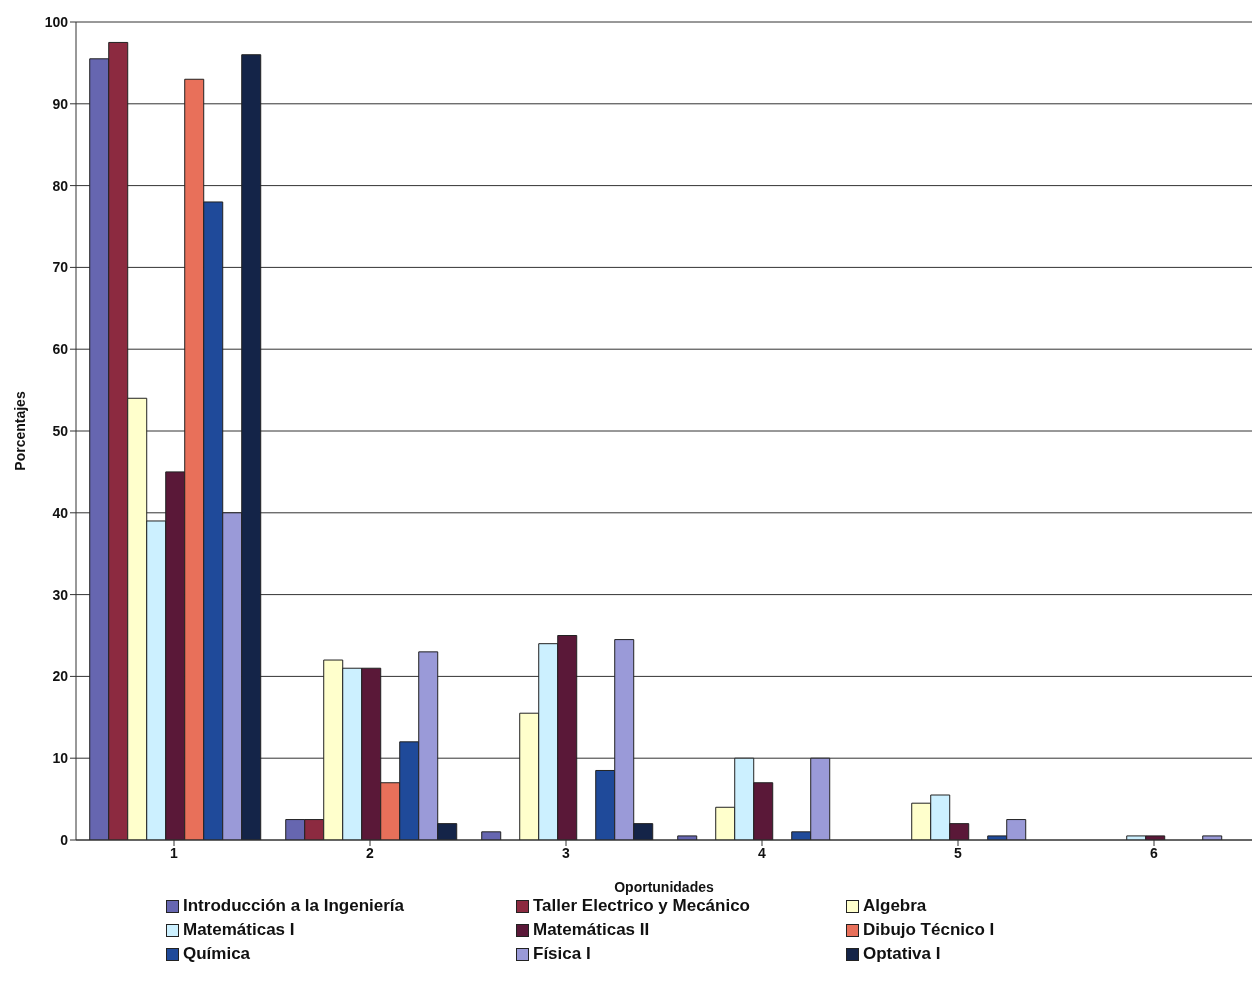 This screenshot has width=1259, height=988. What do you see at coordinates (591, 930) in the screenshot?
I see `legend-label: Matemáticas II` at bounding box center [591, 930].